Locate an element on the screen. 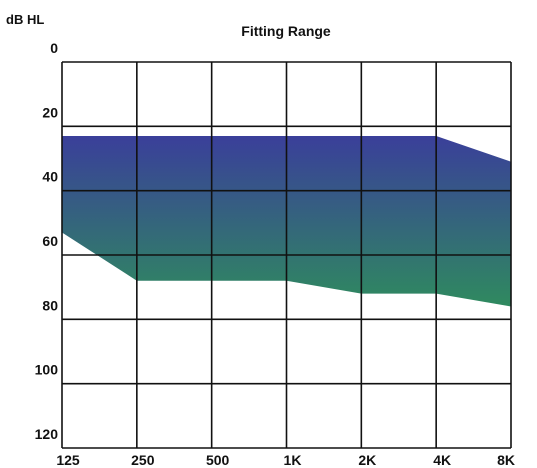 The height and width of the screenshot is (468, 537). y-axis-unit-label: dB HL is located at coordinates (25, 19).